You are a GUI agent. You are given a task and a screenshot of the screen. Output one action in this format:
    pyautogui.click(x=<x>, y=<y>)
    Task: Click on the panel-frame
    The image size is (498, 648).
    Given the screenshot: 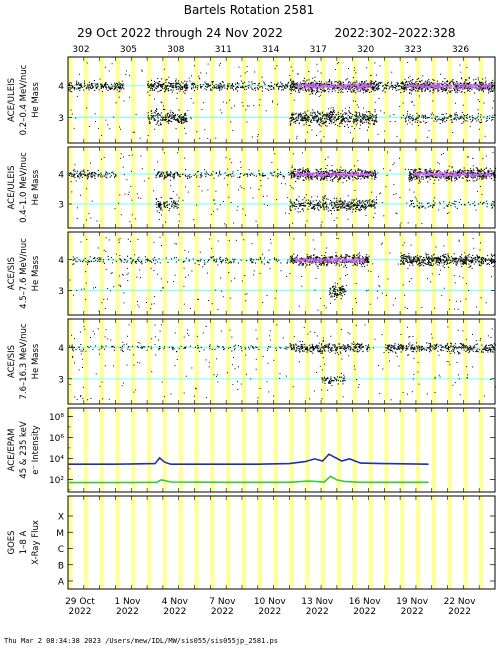 What is the action you would take?
    pyautogui.click(x=281, y=100)
    